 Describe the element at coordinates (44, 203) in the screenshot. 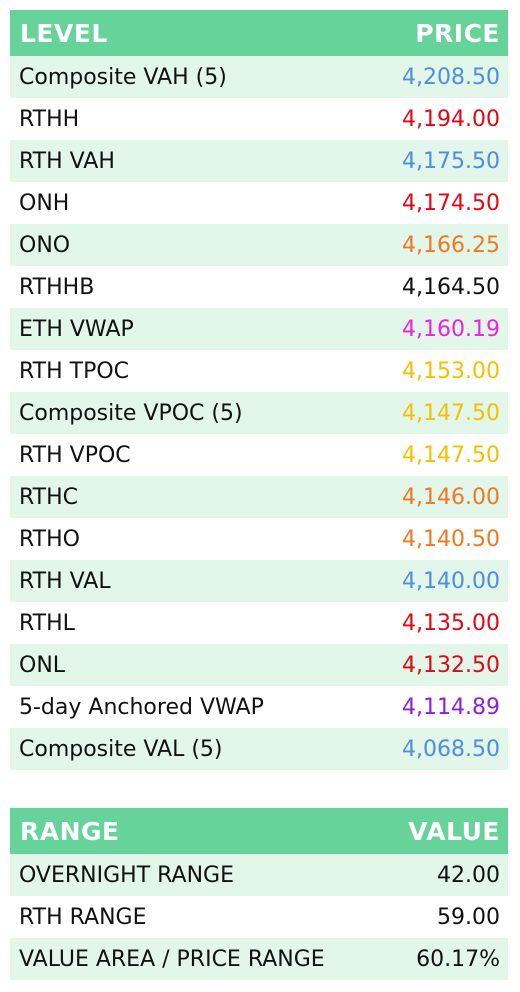

I see `level-label: ONH` at that location.